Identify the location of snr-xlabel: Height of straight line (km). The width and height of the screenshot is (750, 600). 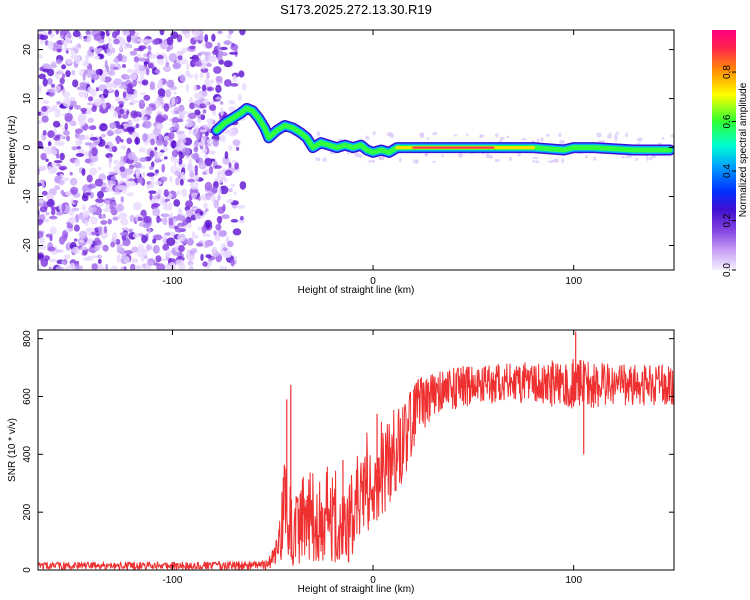
(356, 589).